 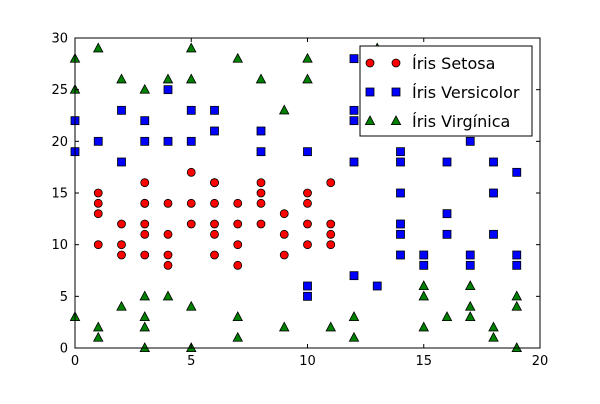 I want to click on y-tick-label: 0, so click(x=64, y=349).